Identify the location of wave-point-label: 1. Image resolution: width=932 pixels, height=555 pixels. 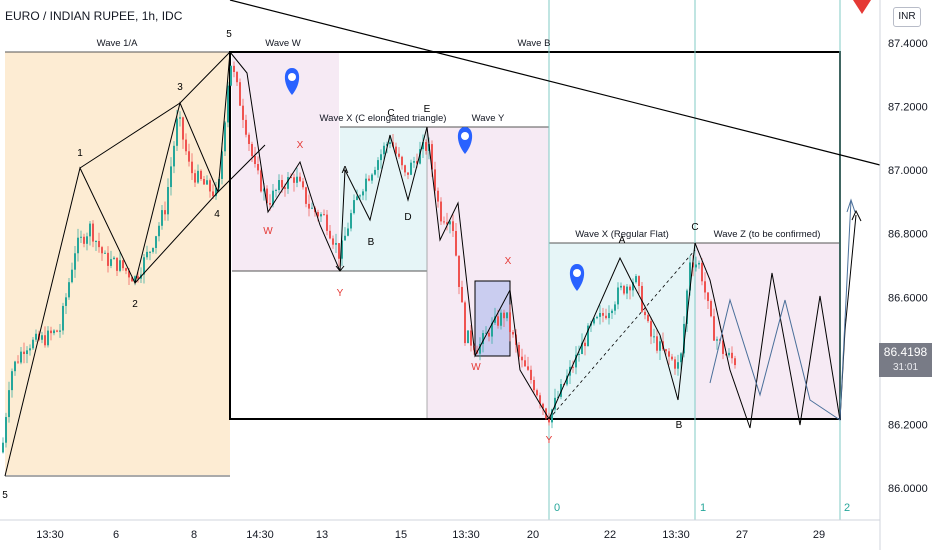
(80, 153).